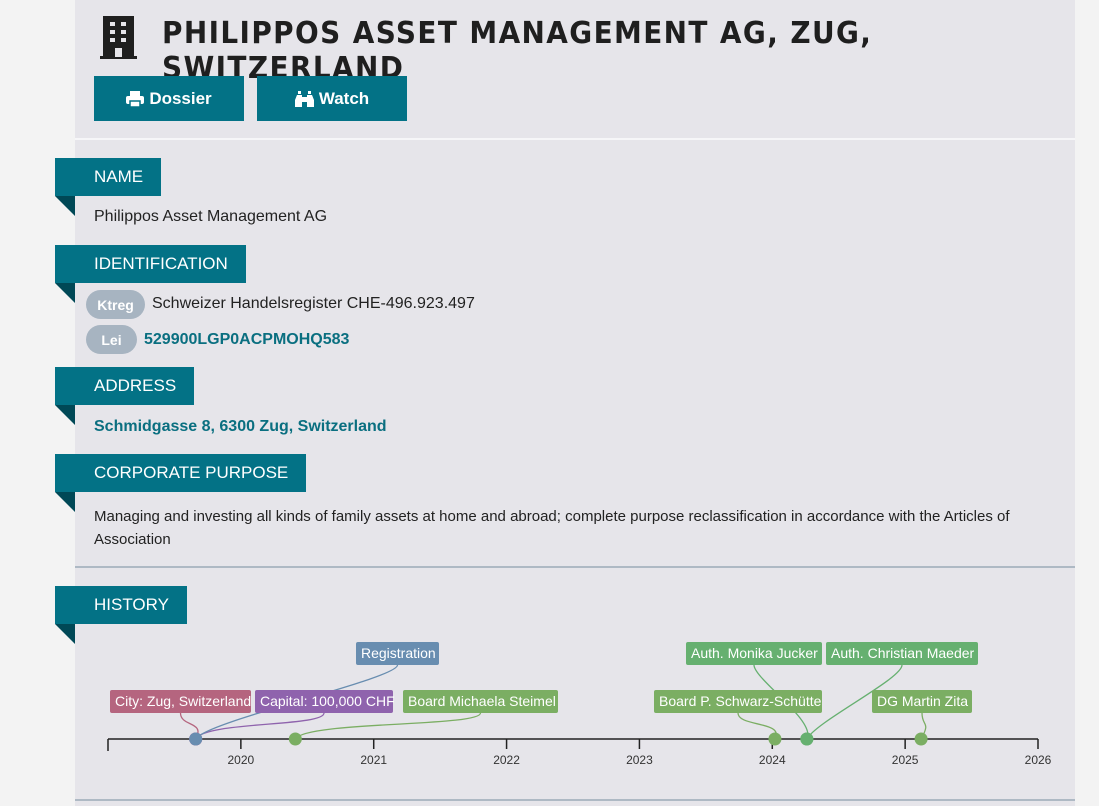 The height and width of the screenshot is (806, 1099). What do you see at coordinates (922, 701) in the screenshot?
I see `timeline-event-label: DG Martin Zita` at bounding box center [922, 701].